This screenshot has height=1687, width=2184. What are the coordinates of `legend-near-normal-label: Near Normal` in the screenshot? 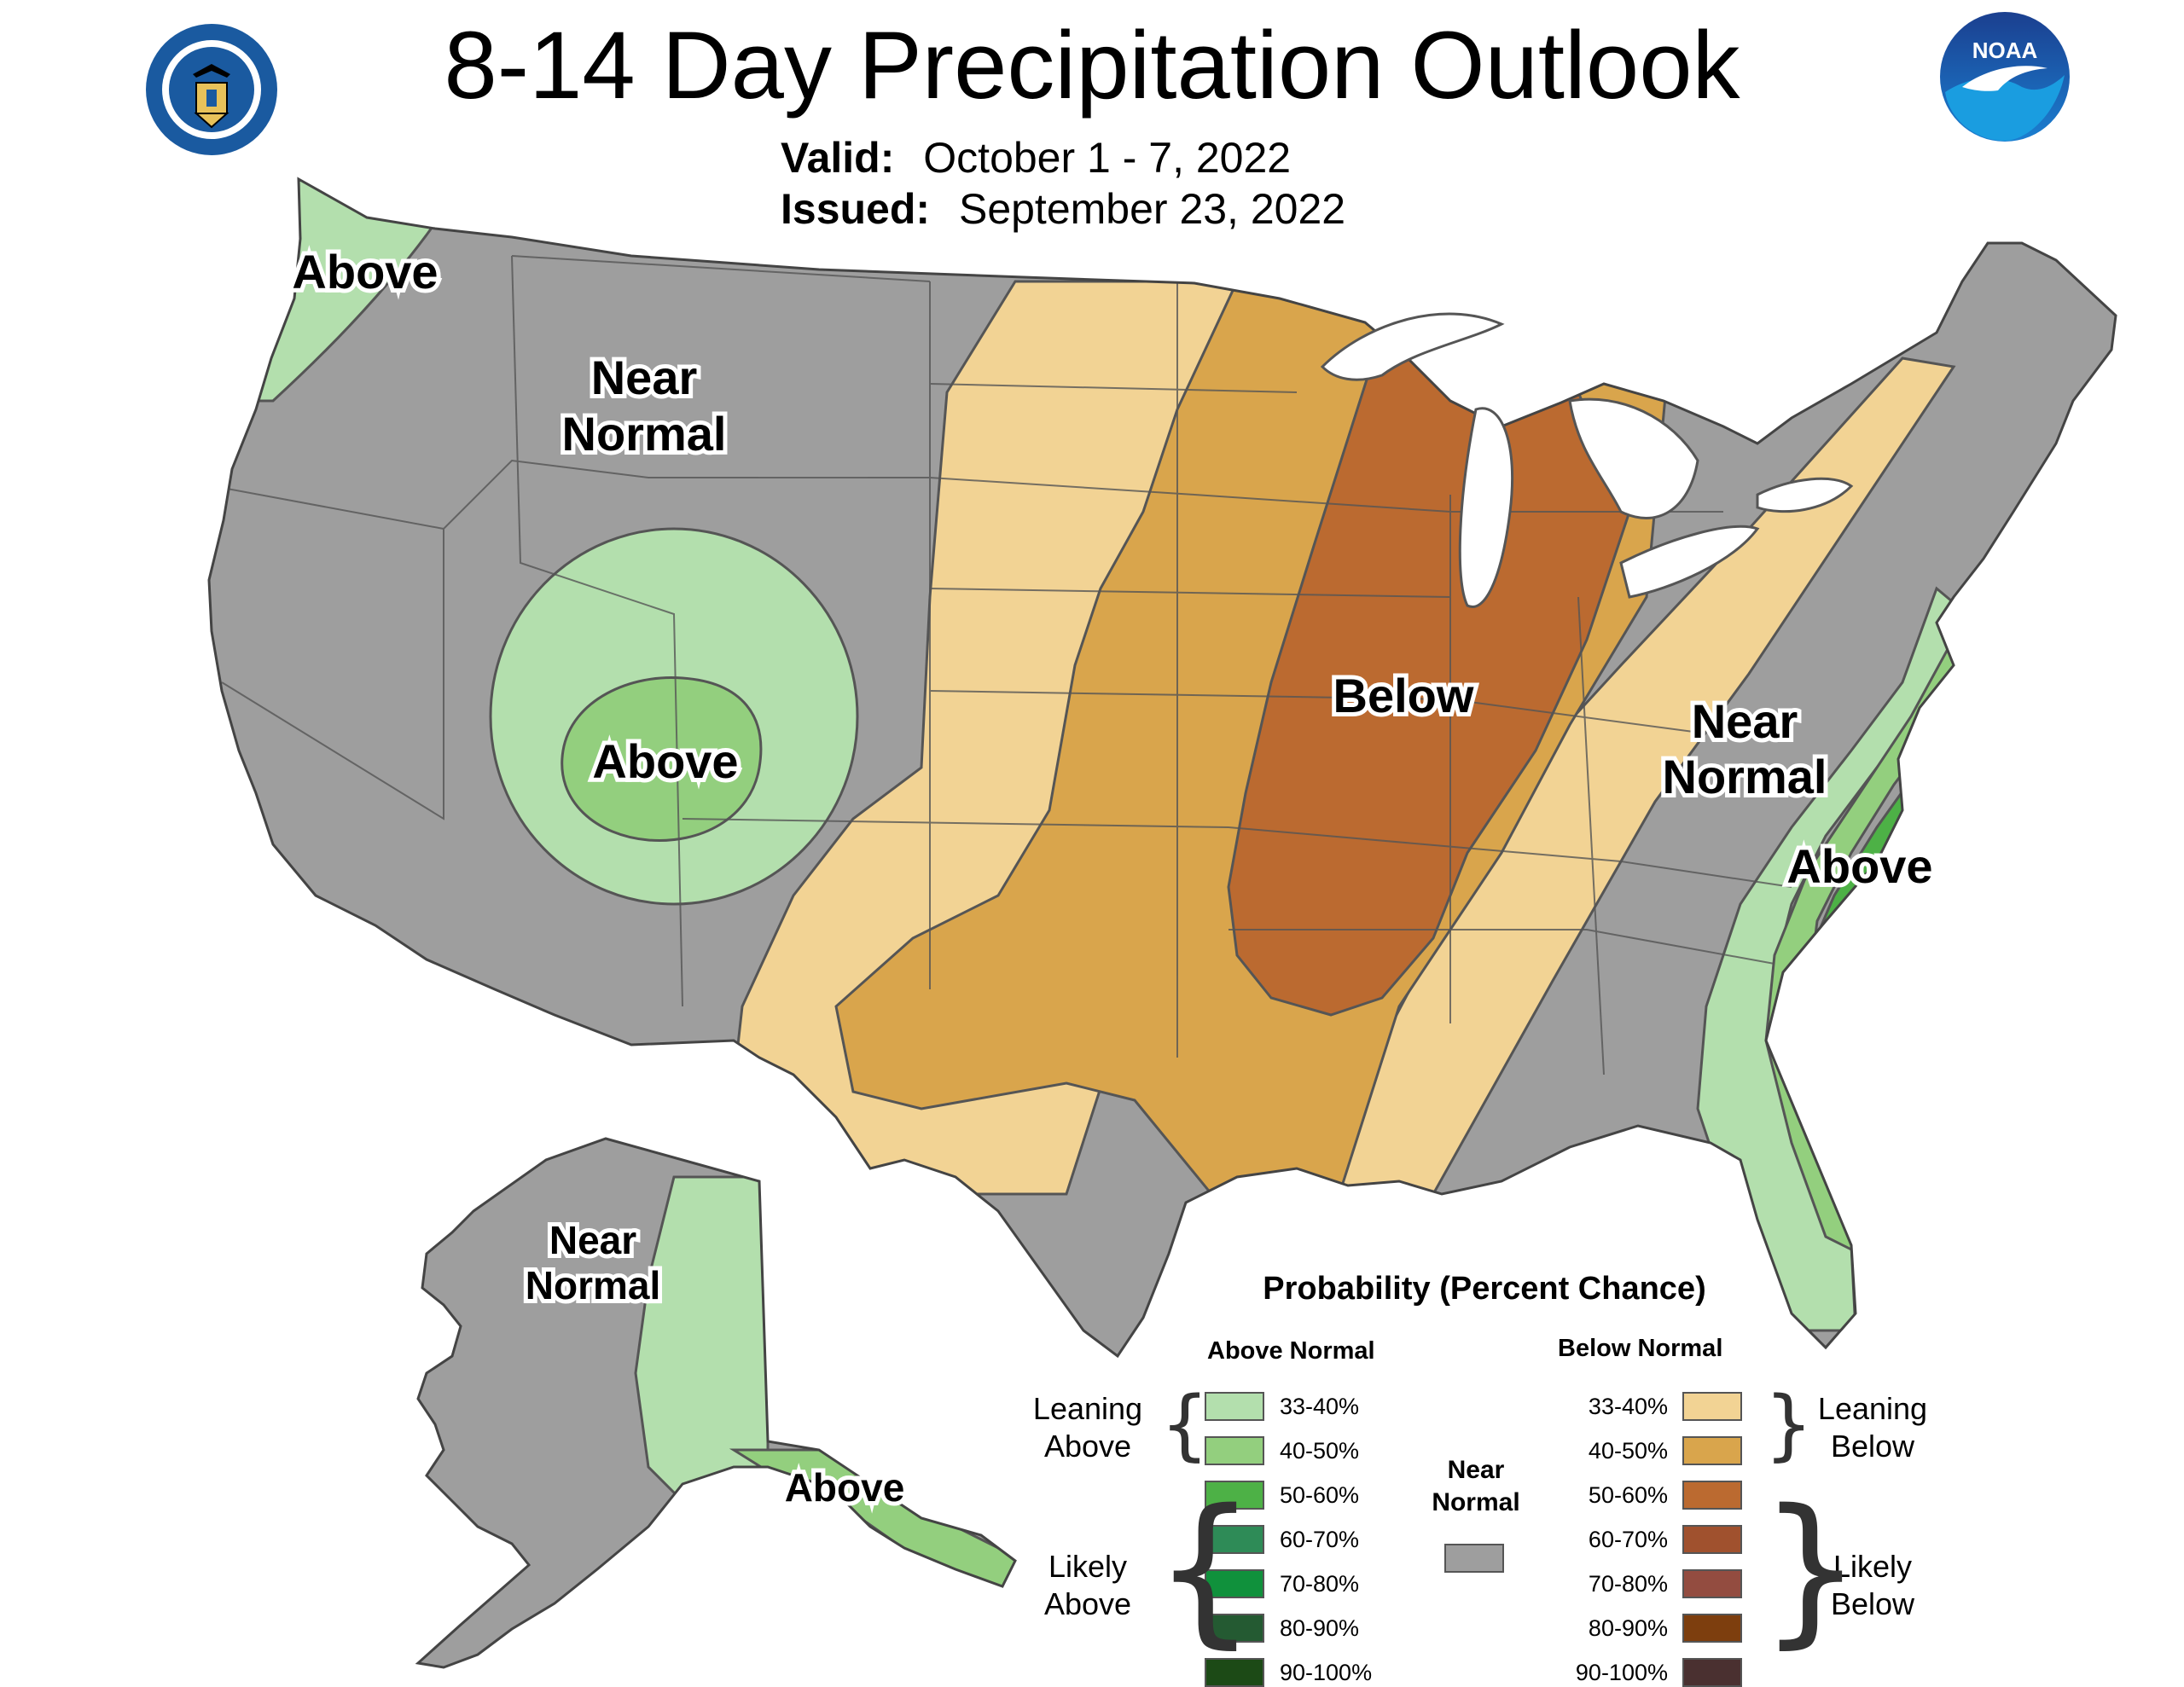 It's located at (1476, 1486).